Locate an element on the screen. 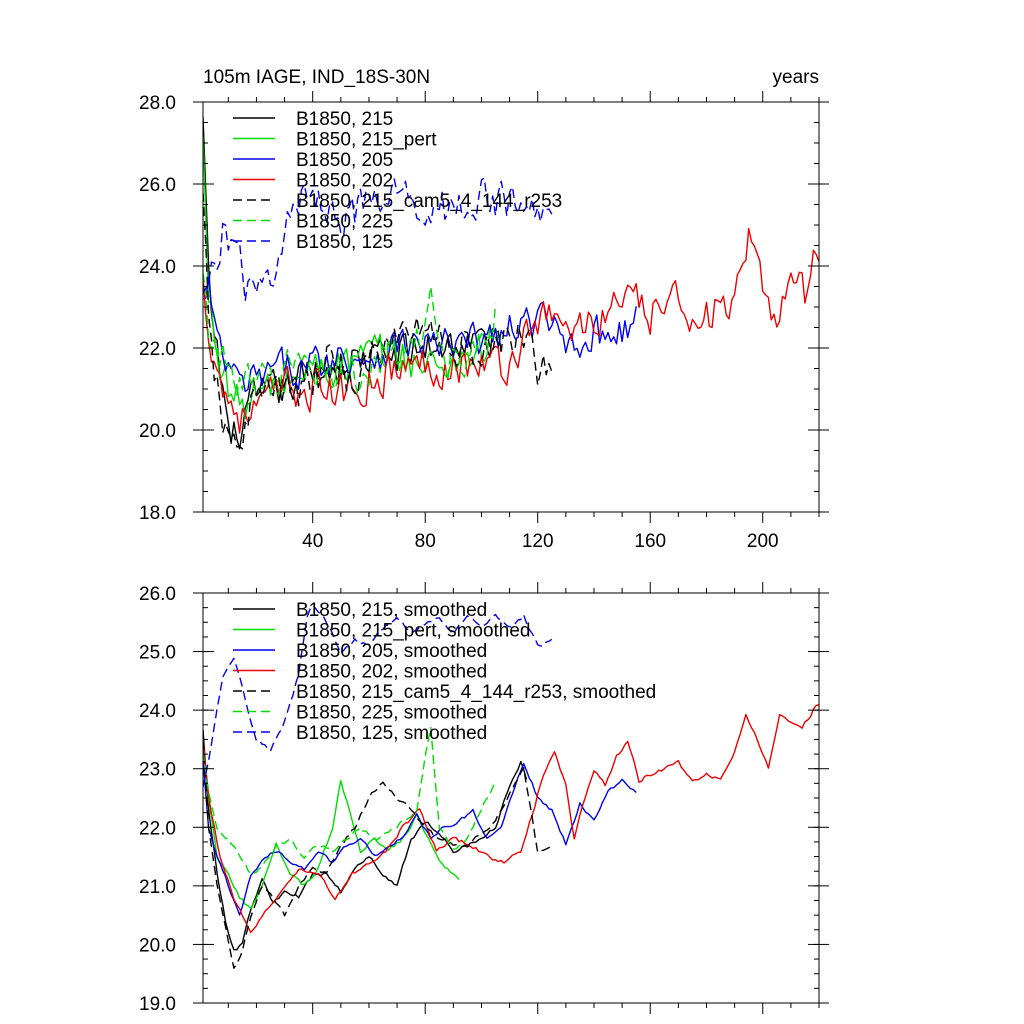  chart-title: 105m IAGE, IND_18S-30N is located at coordinates (316, 77).